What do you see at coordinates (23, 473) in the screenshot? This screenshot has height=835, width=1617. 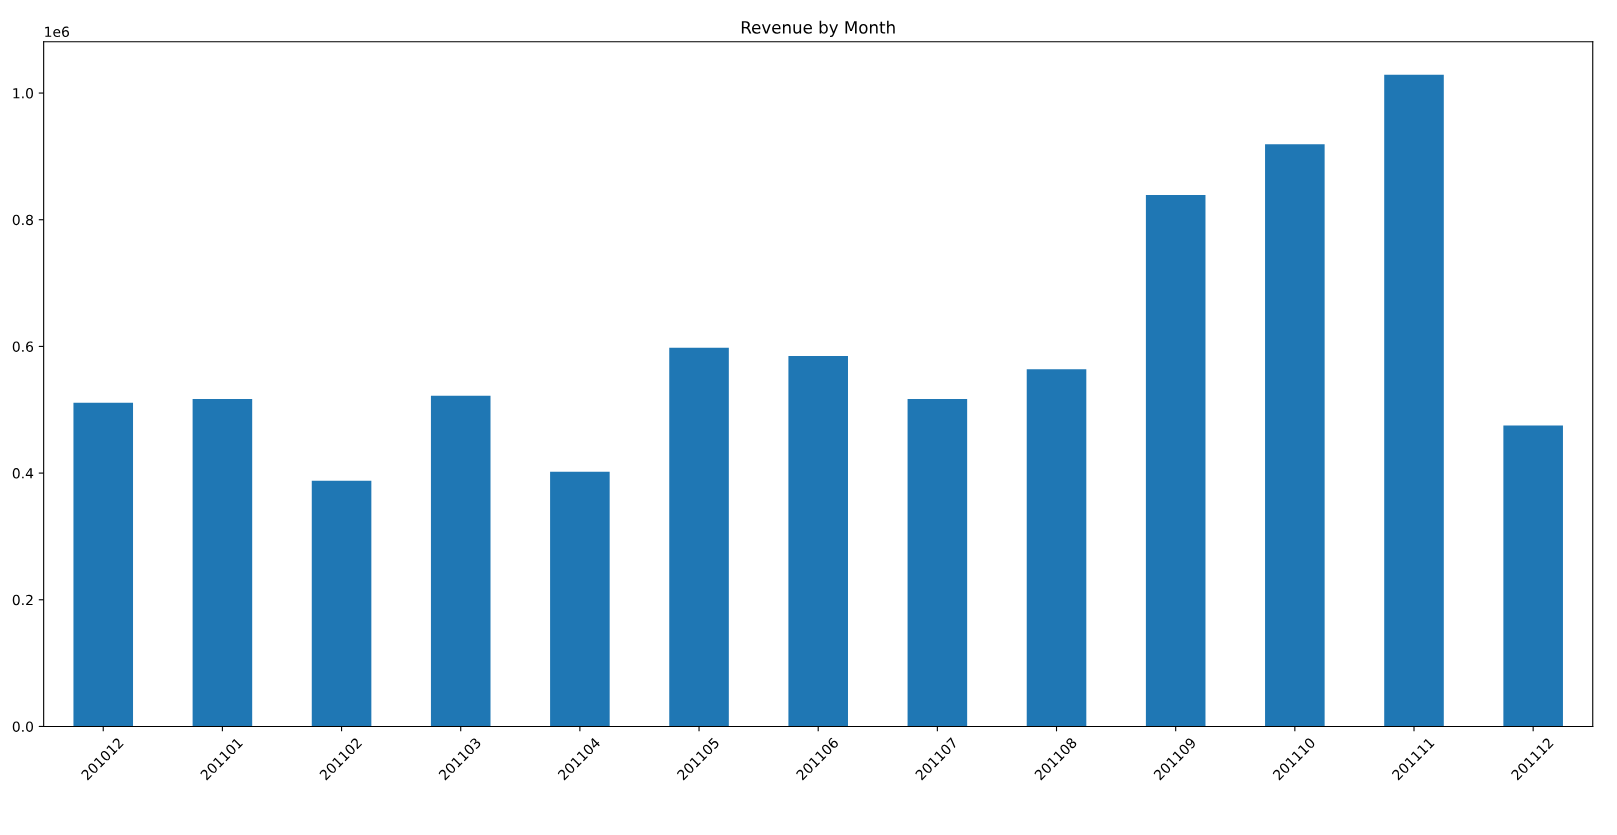 I see `y-tick-label: 0.4` at bounding box center [23, 473].